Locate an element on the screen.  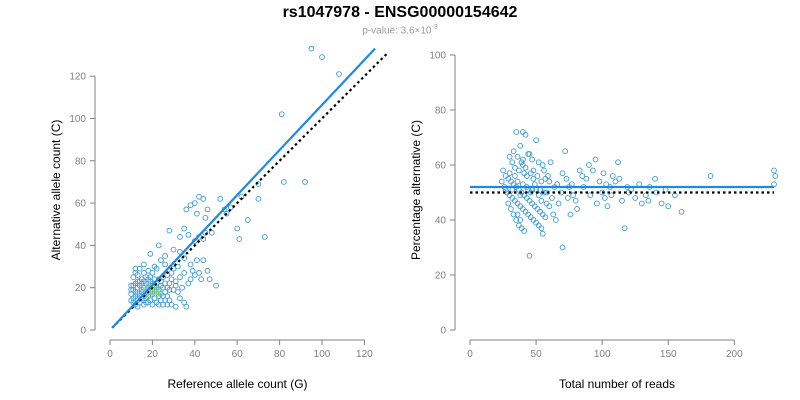
pvalue-exponent: -3 is located at coordinates (434, 27).